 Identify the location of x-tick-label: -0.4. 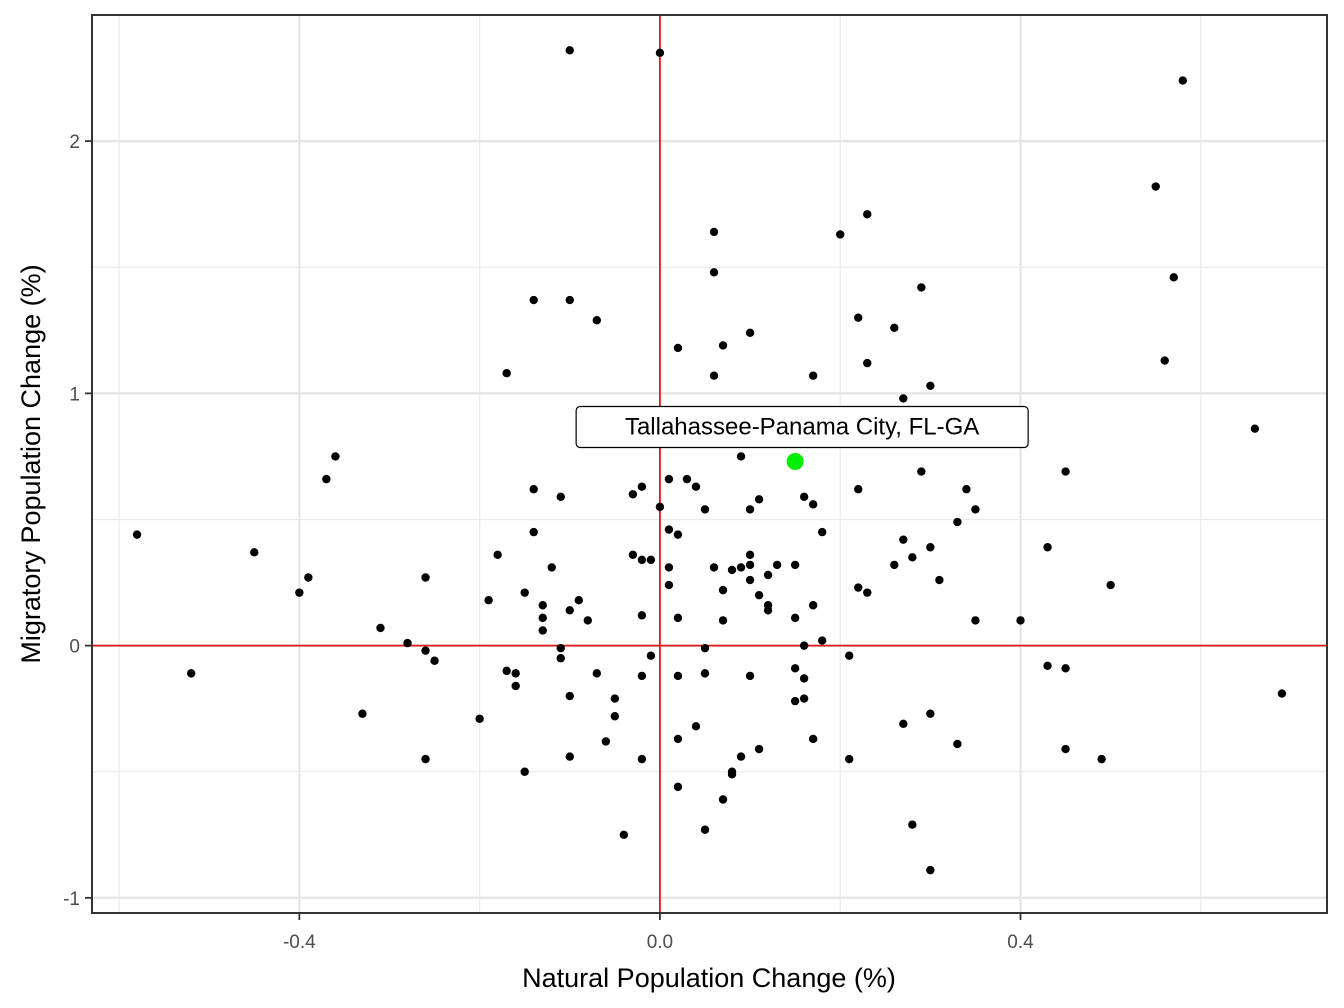
(299, 942).